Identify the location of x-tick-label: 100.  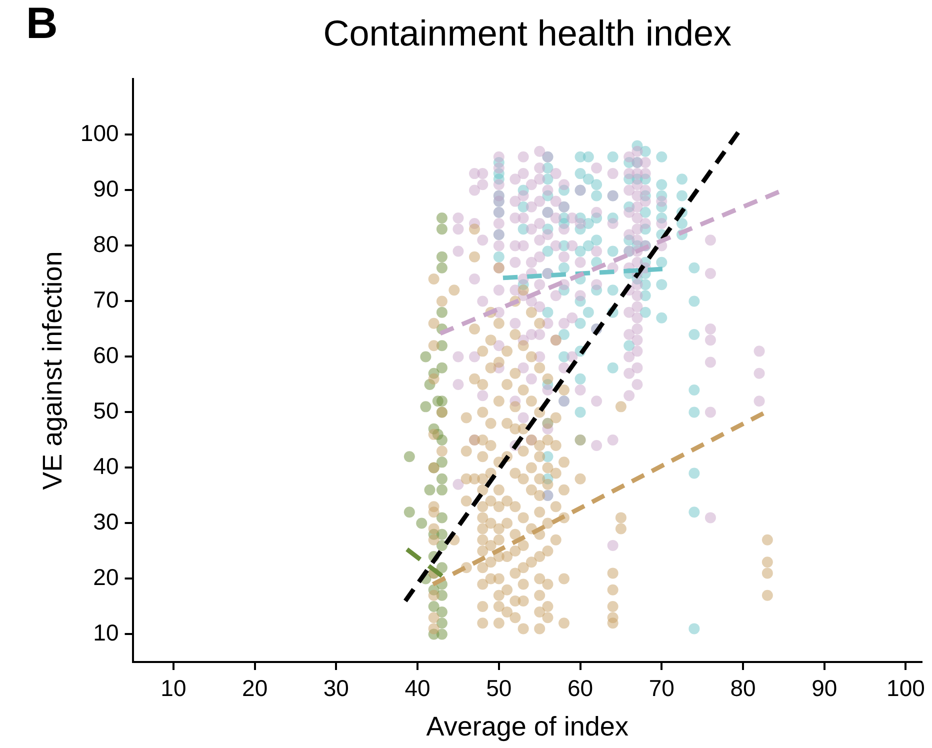
(905, 688).